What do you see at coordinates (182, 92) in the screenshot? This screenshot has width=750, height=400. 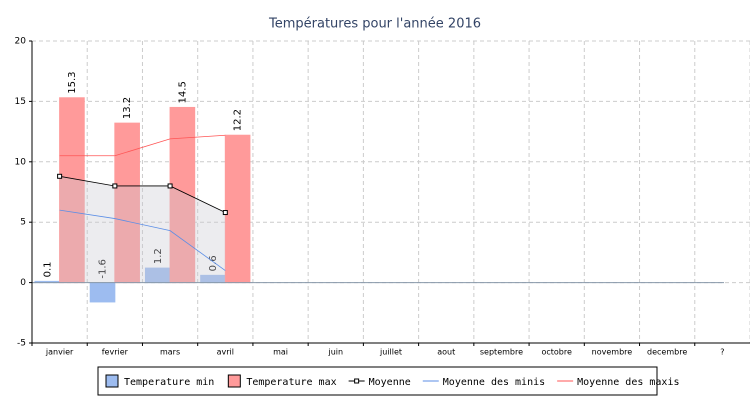 I see `value-label: 14.5` at bounding box center [182, 92].